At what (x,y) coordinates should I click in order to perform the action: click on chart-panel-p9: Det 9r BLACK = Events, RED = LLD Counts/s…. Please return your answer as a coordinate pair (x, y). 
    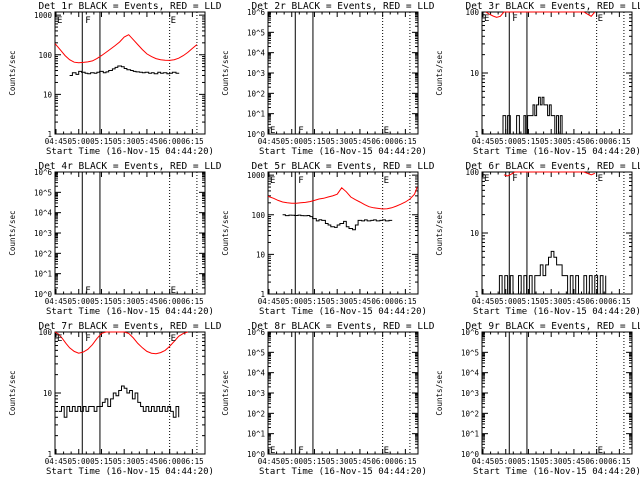
    Looking at the image, I should click on (537, 399).